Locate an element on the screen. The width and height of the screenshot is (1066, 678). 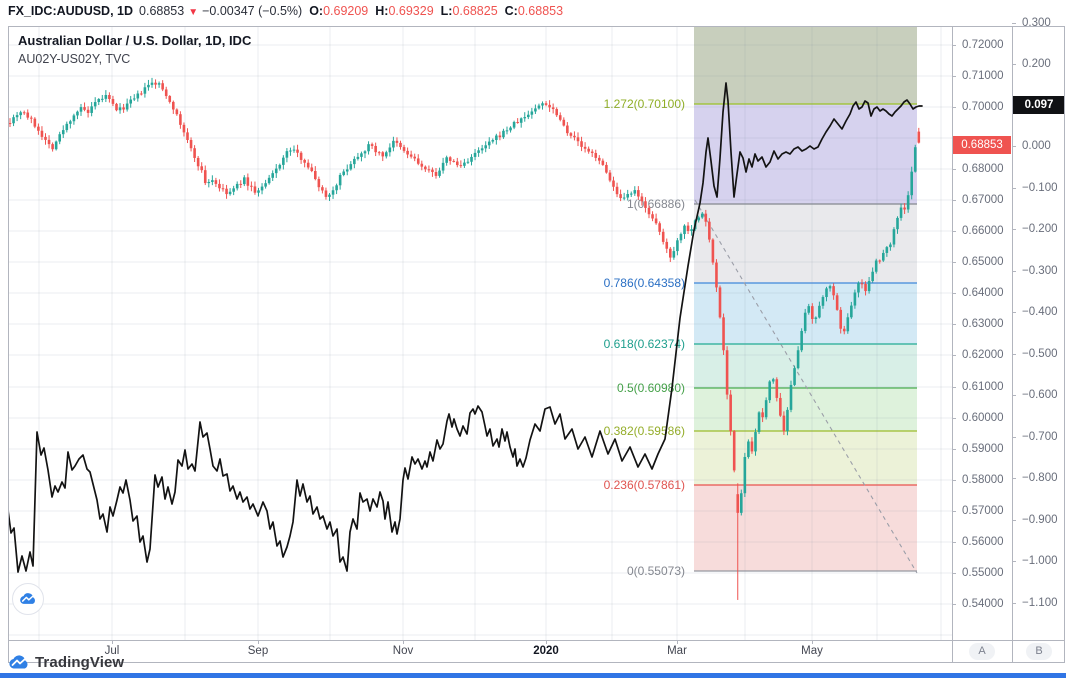
legend-main-series: Australian Dollar / U.S. Dollar, 1D, IDC is located at coordinates (135, 40).